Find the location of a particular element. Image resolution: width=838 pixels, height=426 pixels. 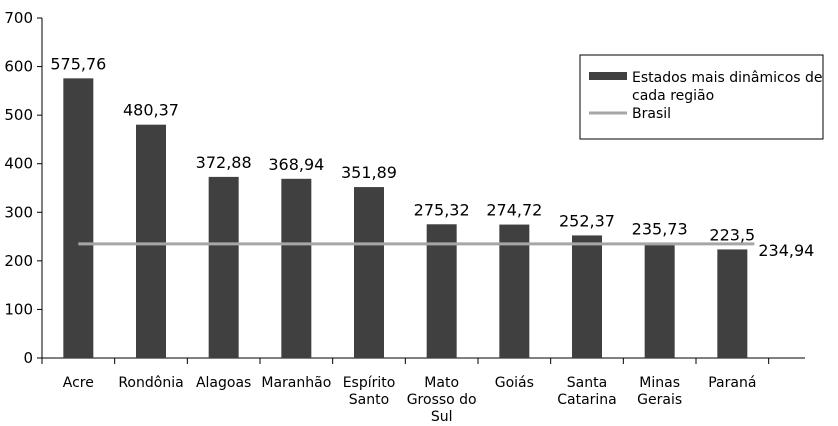

y-tick-label: 600 is located at coordinates (18, 67).